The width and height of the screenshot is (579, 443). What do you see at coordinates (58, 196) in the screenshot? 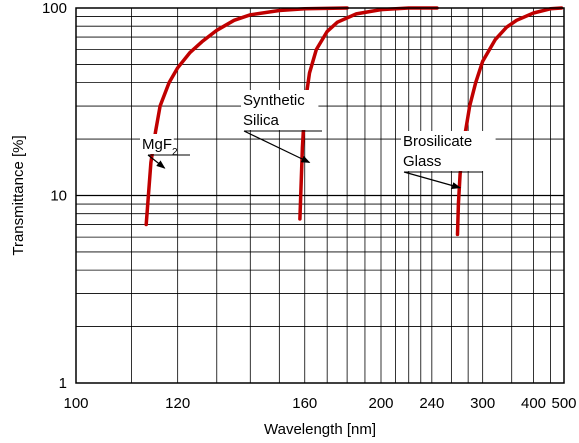
I see `y-tick-label: 10` at bounding box center [58, 196].